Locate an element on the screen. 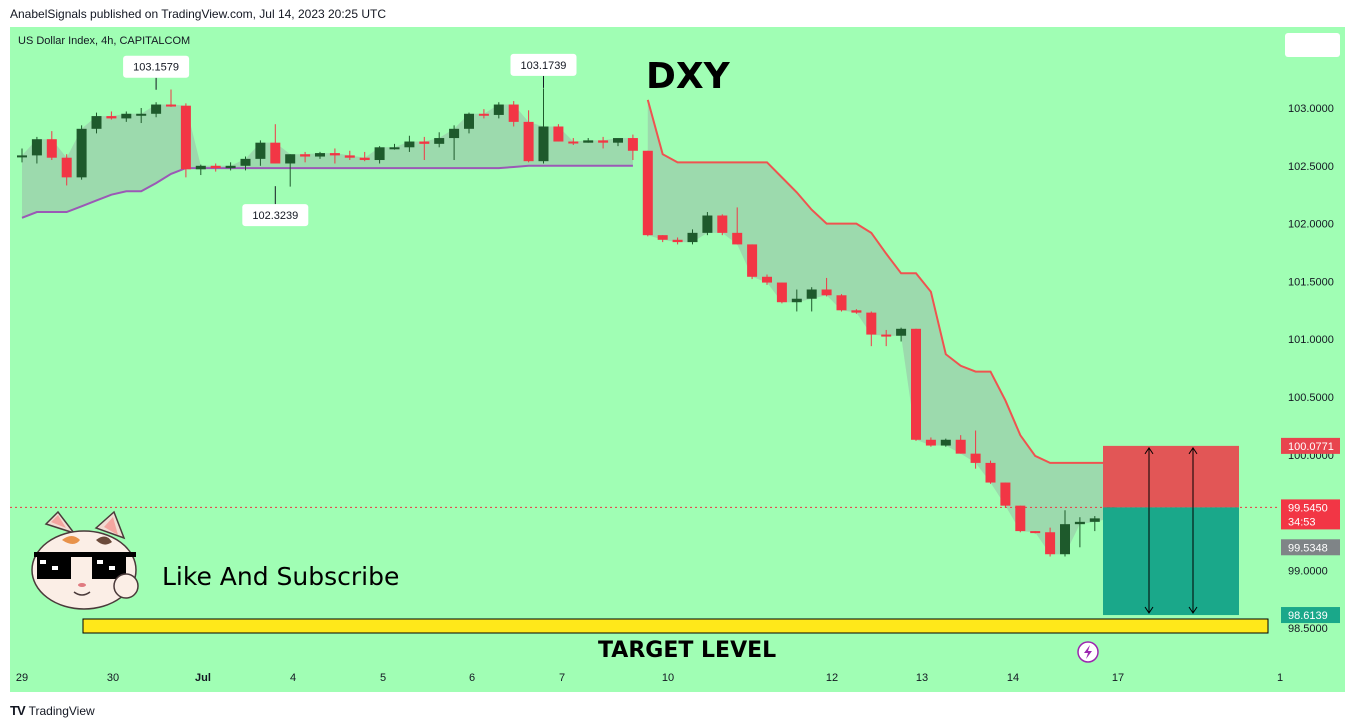 This screenshot has height=727, width=1355. stop-price-tag-bg is located at coordinates (1310, 445).